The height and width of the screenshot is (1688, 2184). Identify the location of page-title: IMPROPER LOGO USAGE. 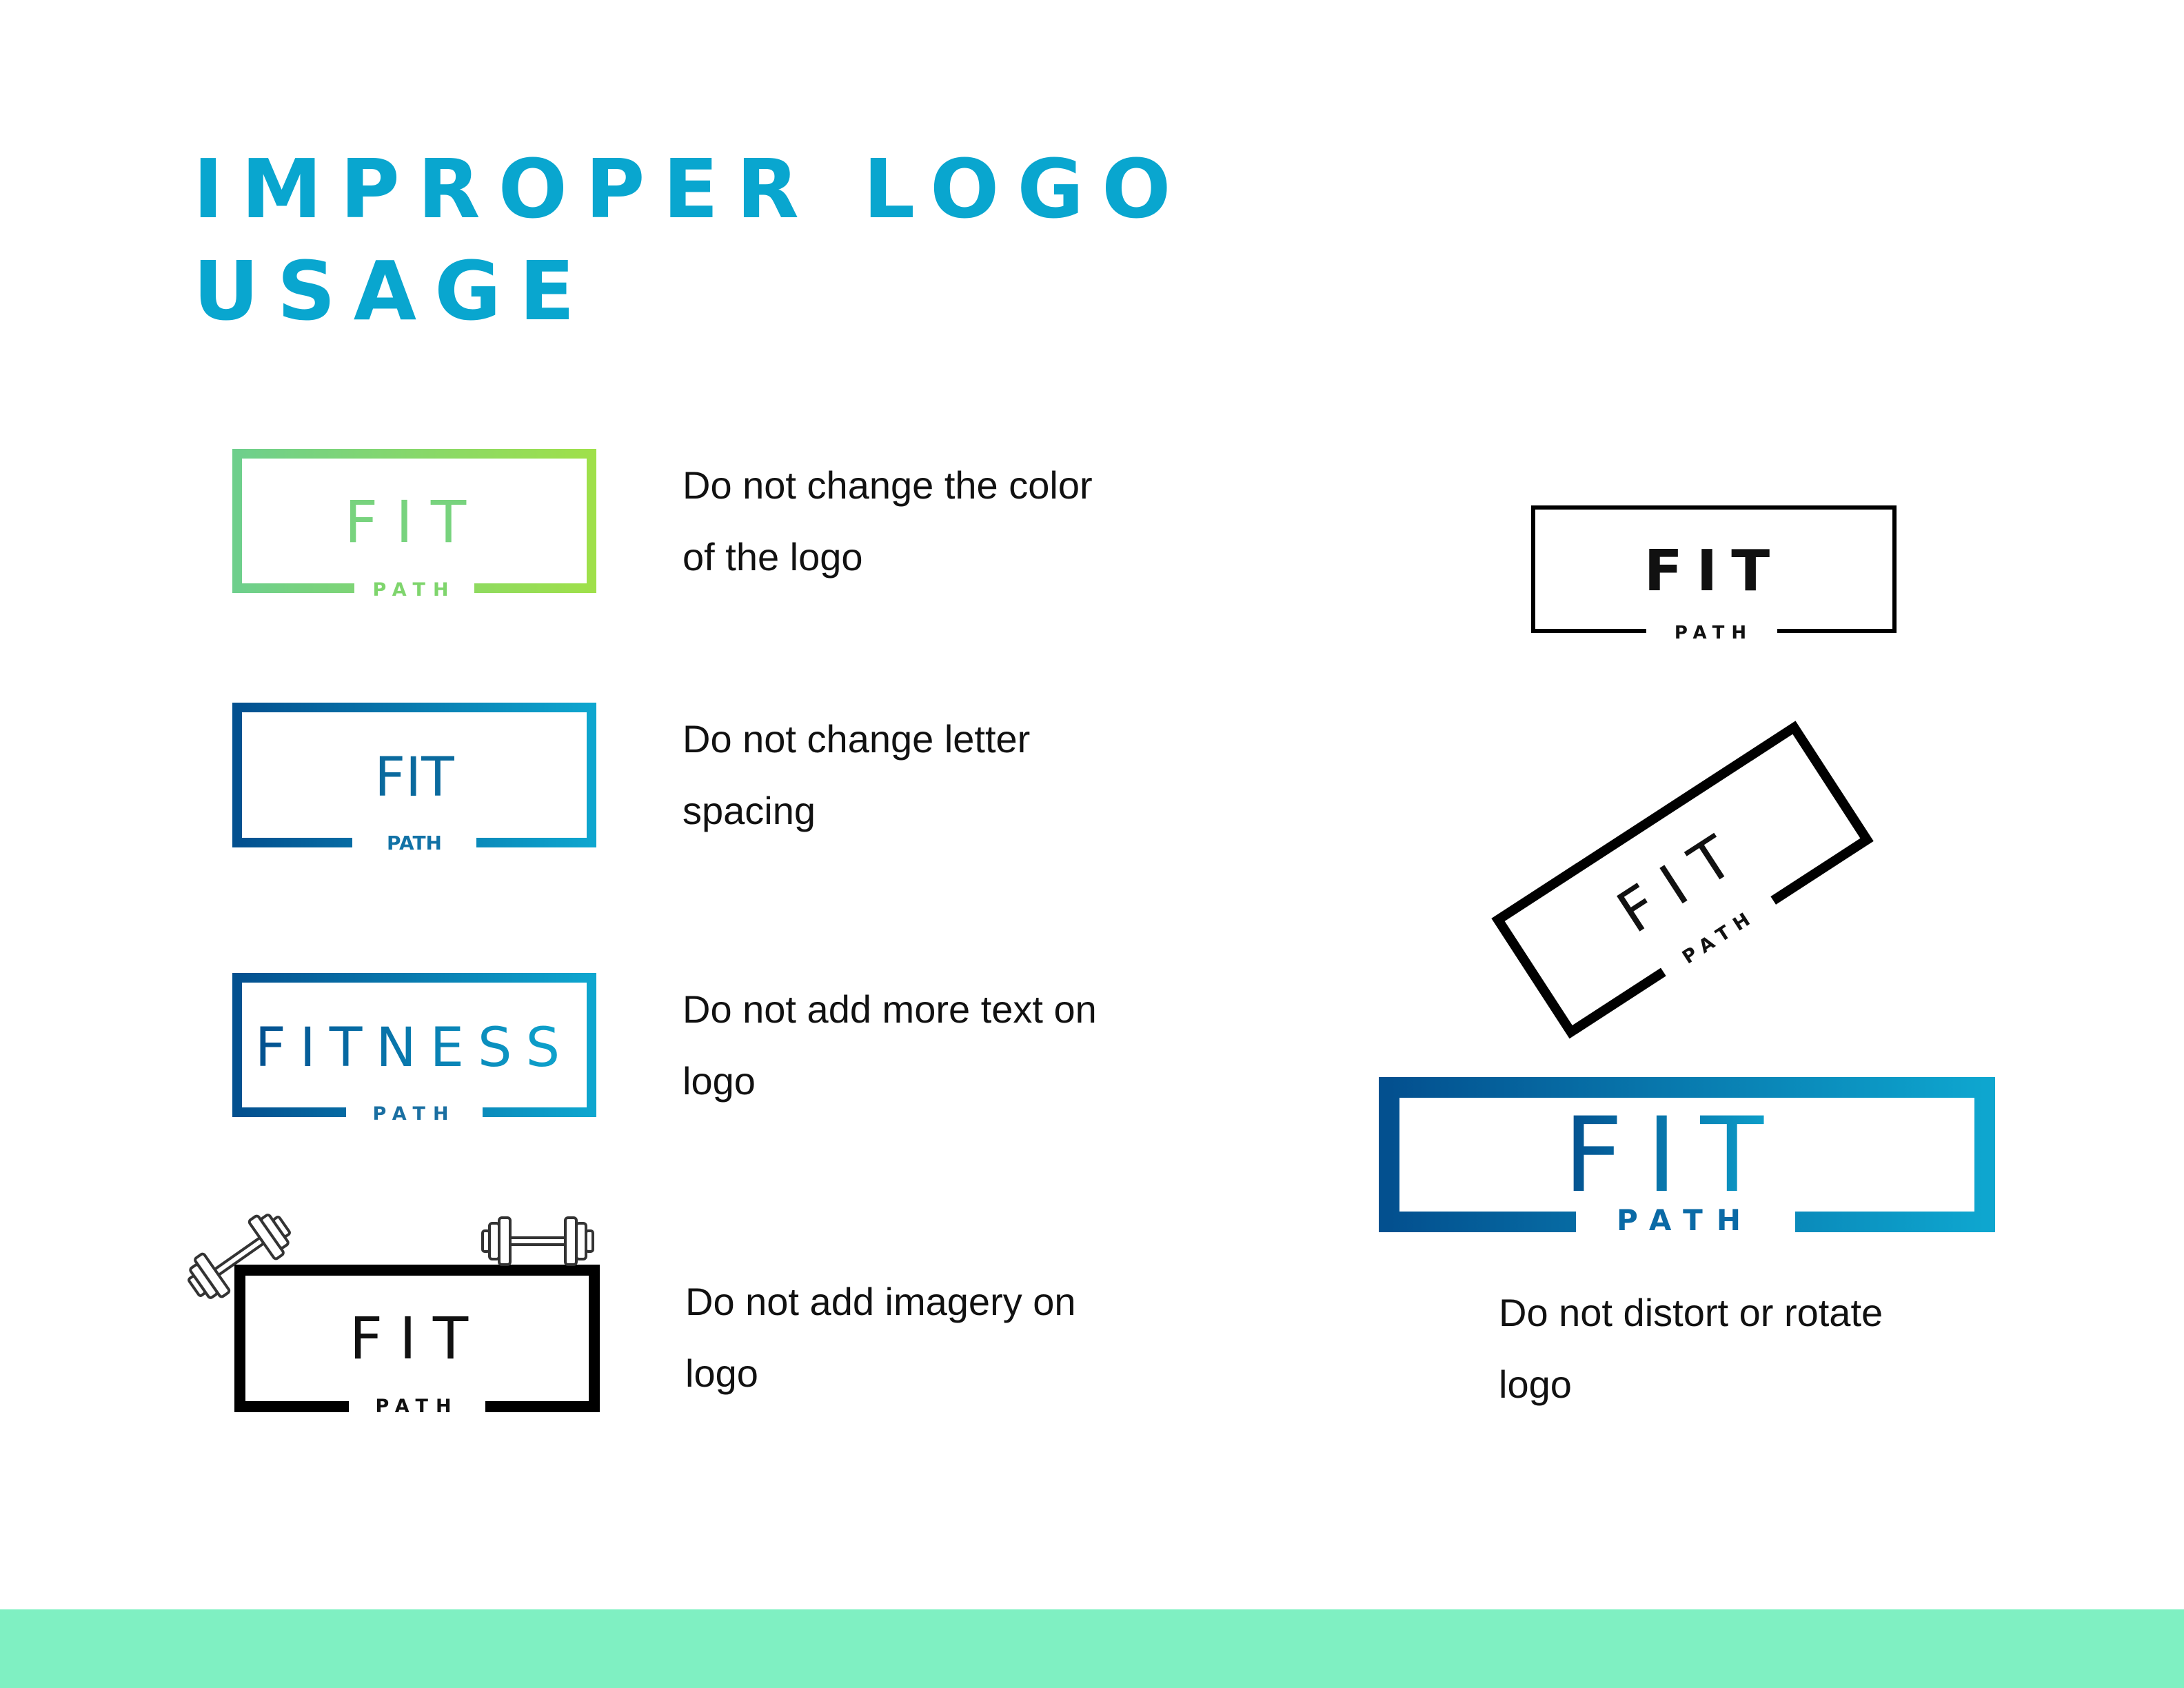
(691, 240).